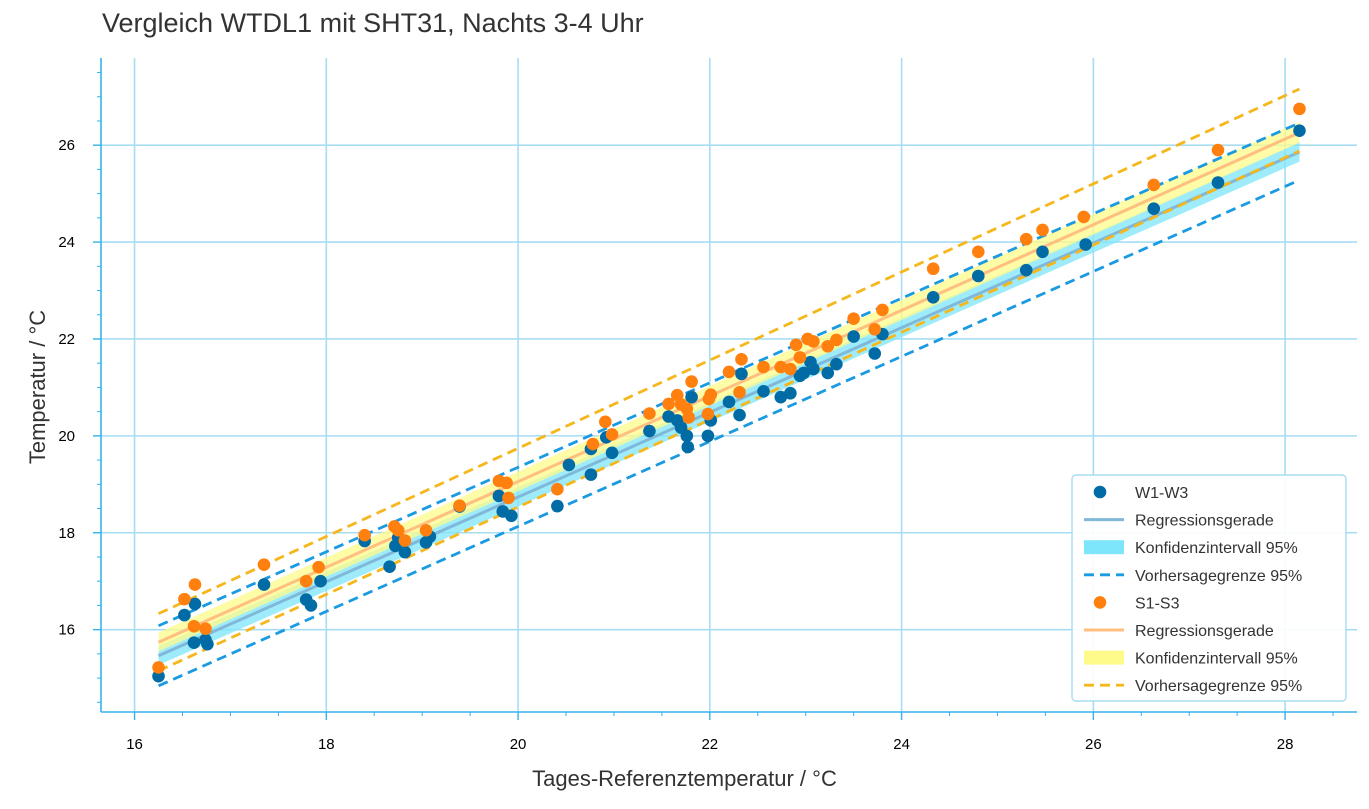  Describe the element at coordinates (518, 744) in the screenshot. I see `x-tick-label: 20` at that location.